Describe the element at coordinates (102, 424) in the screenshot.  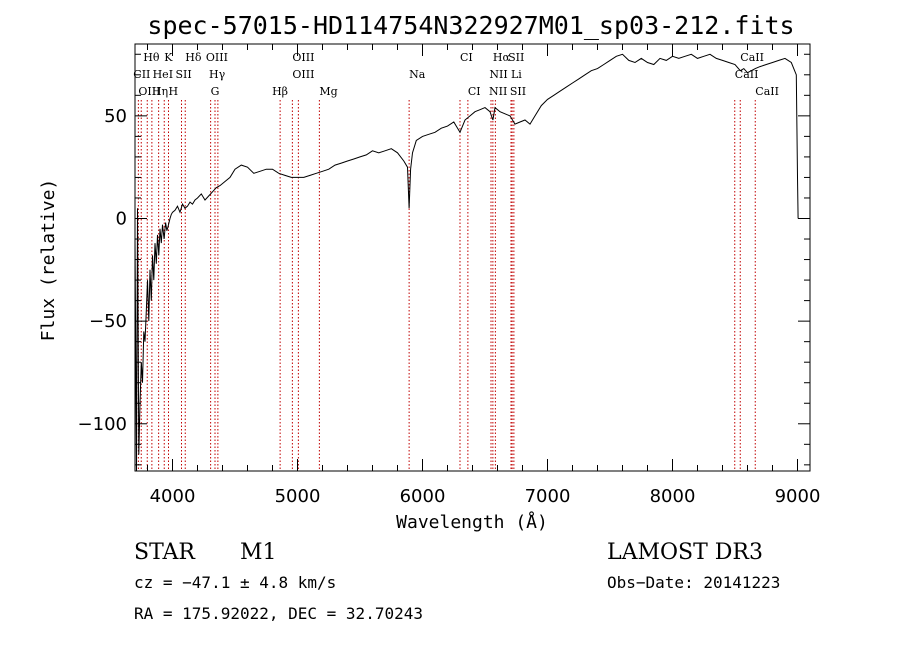
I see `y-tick-label: −100` at that location.